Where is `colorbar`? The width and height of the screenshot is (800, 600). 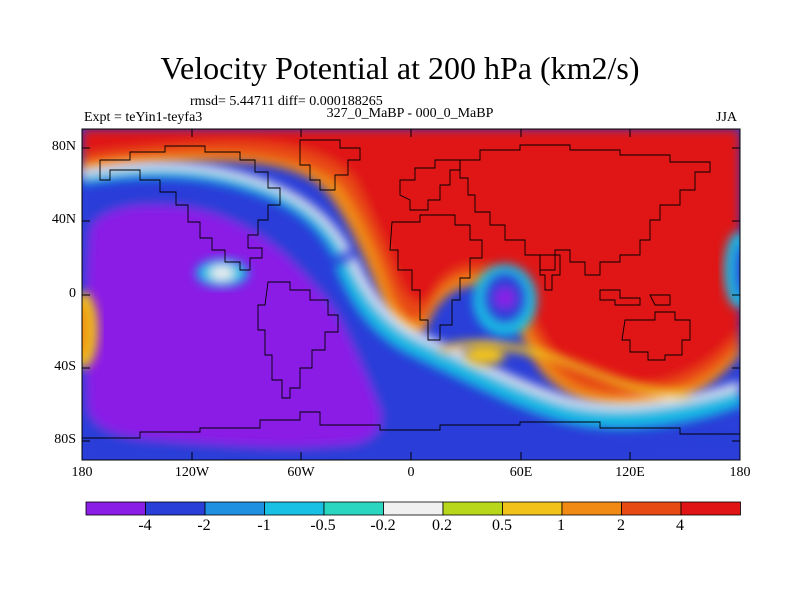
colorbar is located at coordinates (413, 508).